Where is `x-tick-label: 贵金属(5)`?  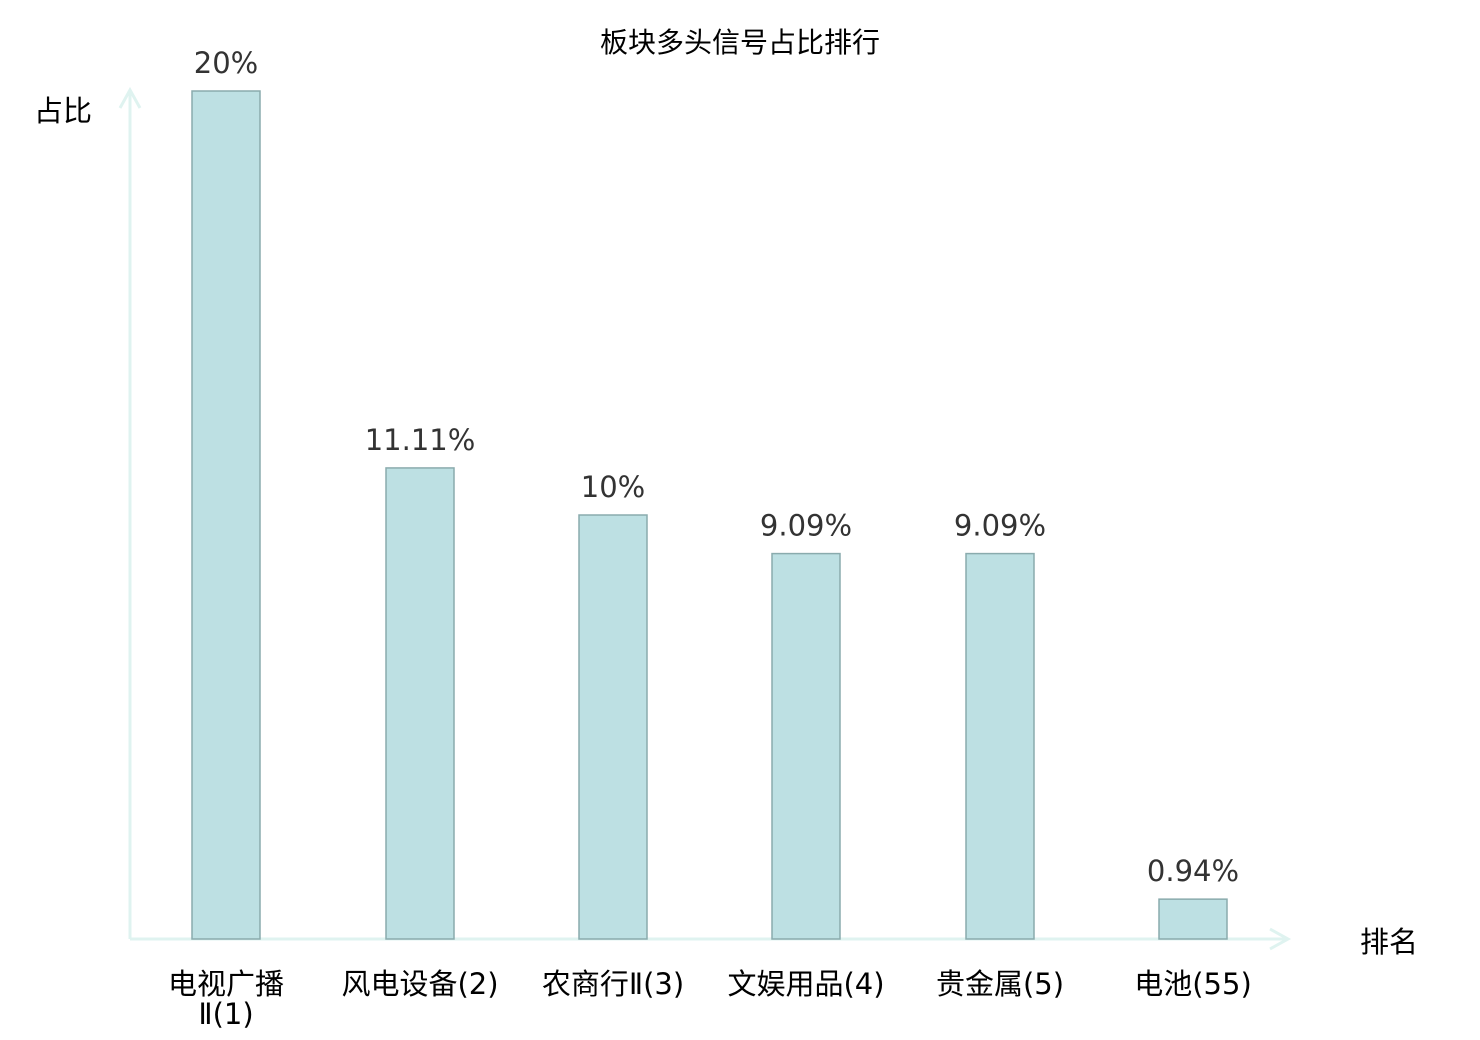
x-tick-label: 贵金属(5) is located at coordinates (1000, 984).